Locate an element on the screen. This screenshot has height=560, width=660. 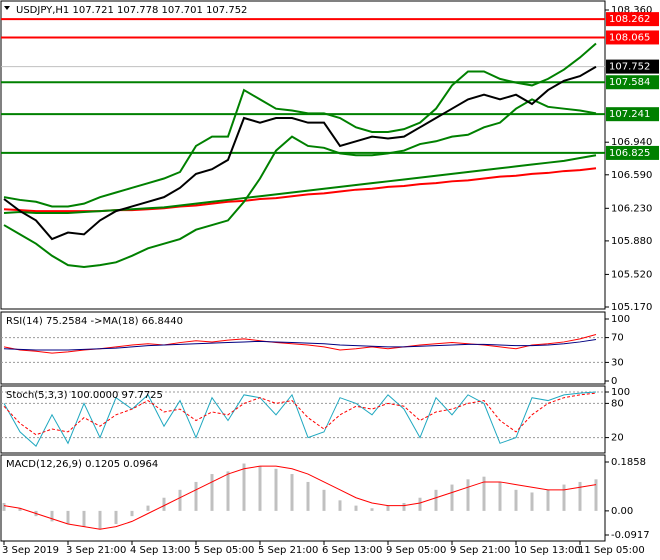
current-price-box is located at coordinates (632, 66).